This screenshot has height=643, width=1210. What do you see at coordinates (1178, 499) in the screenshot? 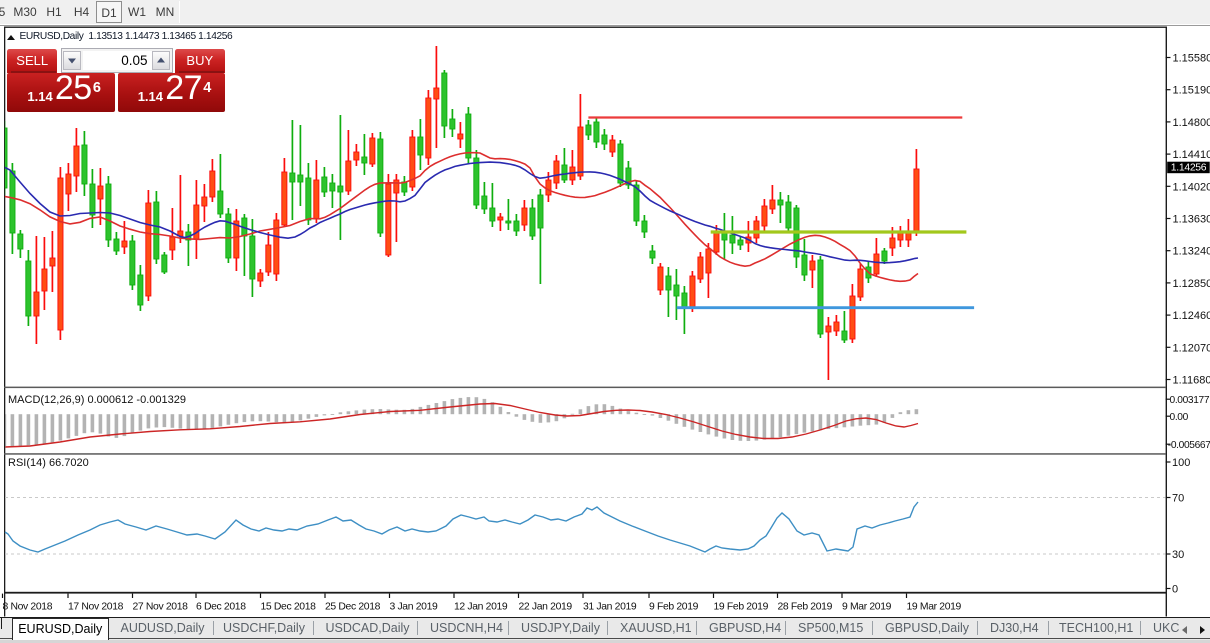
I see `svg-text: 70` at bounding box center [1178, 499].